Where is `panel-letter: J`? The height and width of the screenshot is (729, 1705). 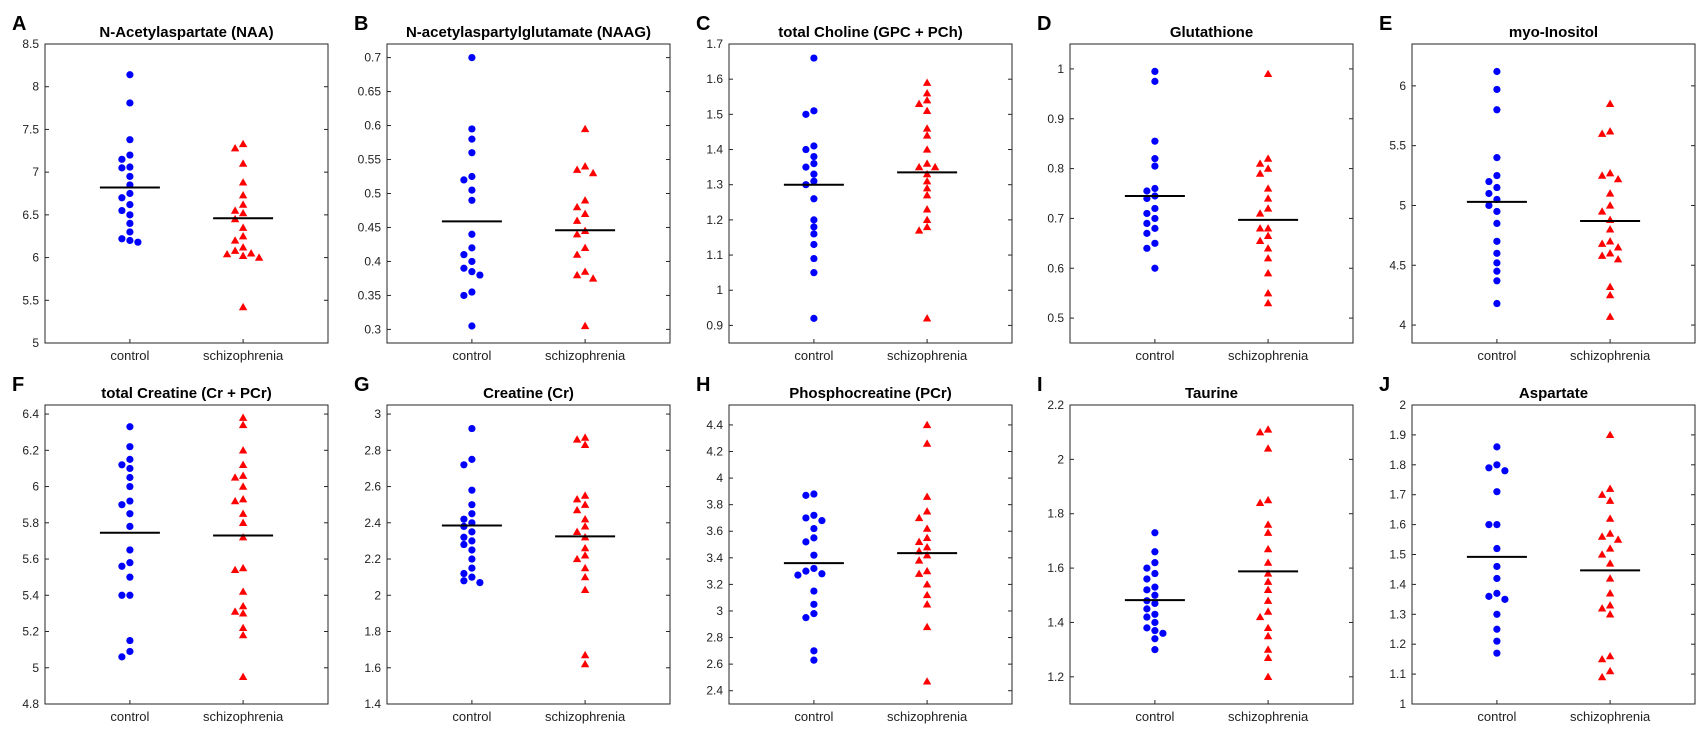 panel-letter: J is located at coordinates (1384, 385).